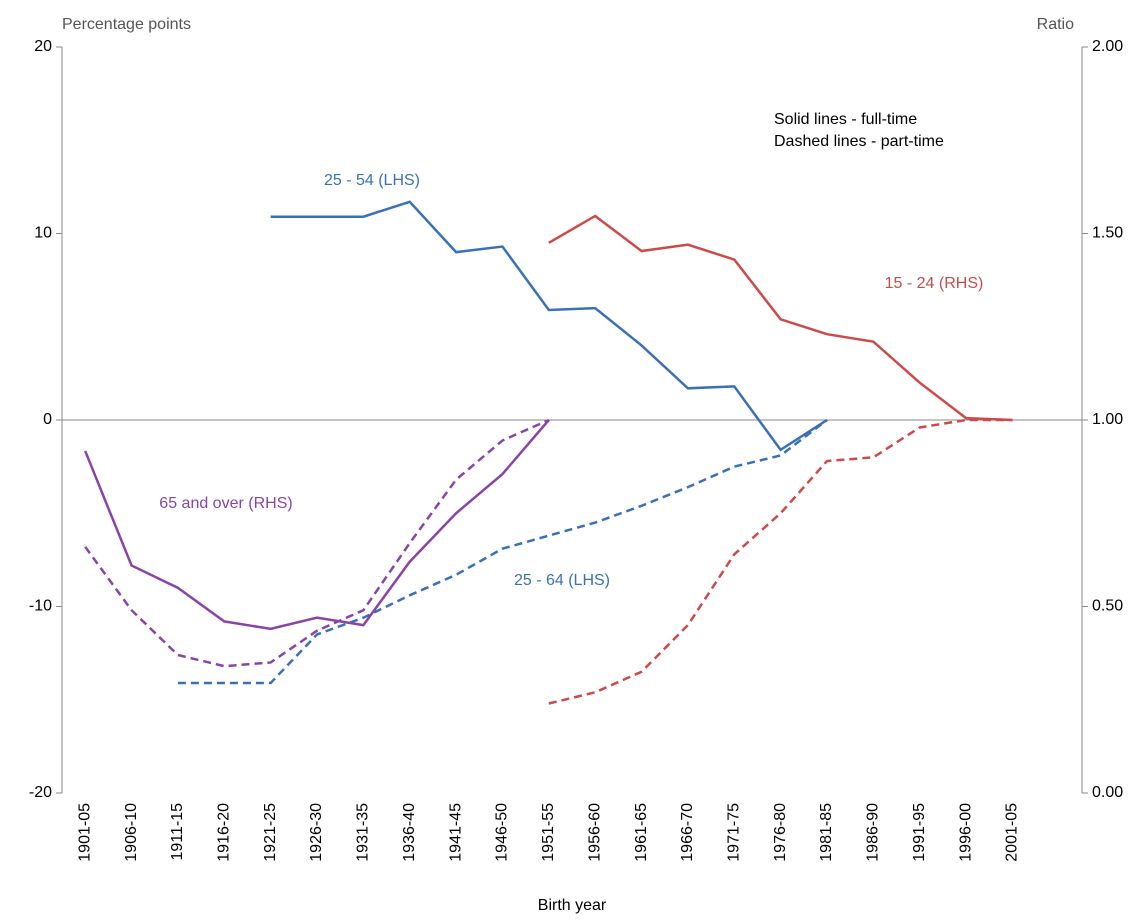  Describe the element at coordinates (177, 832) in the screenshot. I see `x-tick-label: 1911-15` at that location.